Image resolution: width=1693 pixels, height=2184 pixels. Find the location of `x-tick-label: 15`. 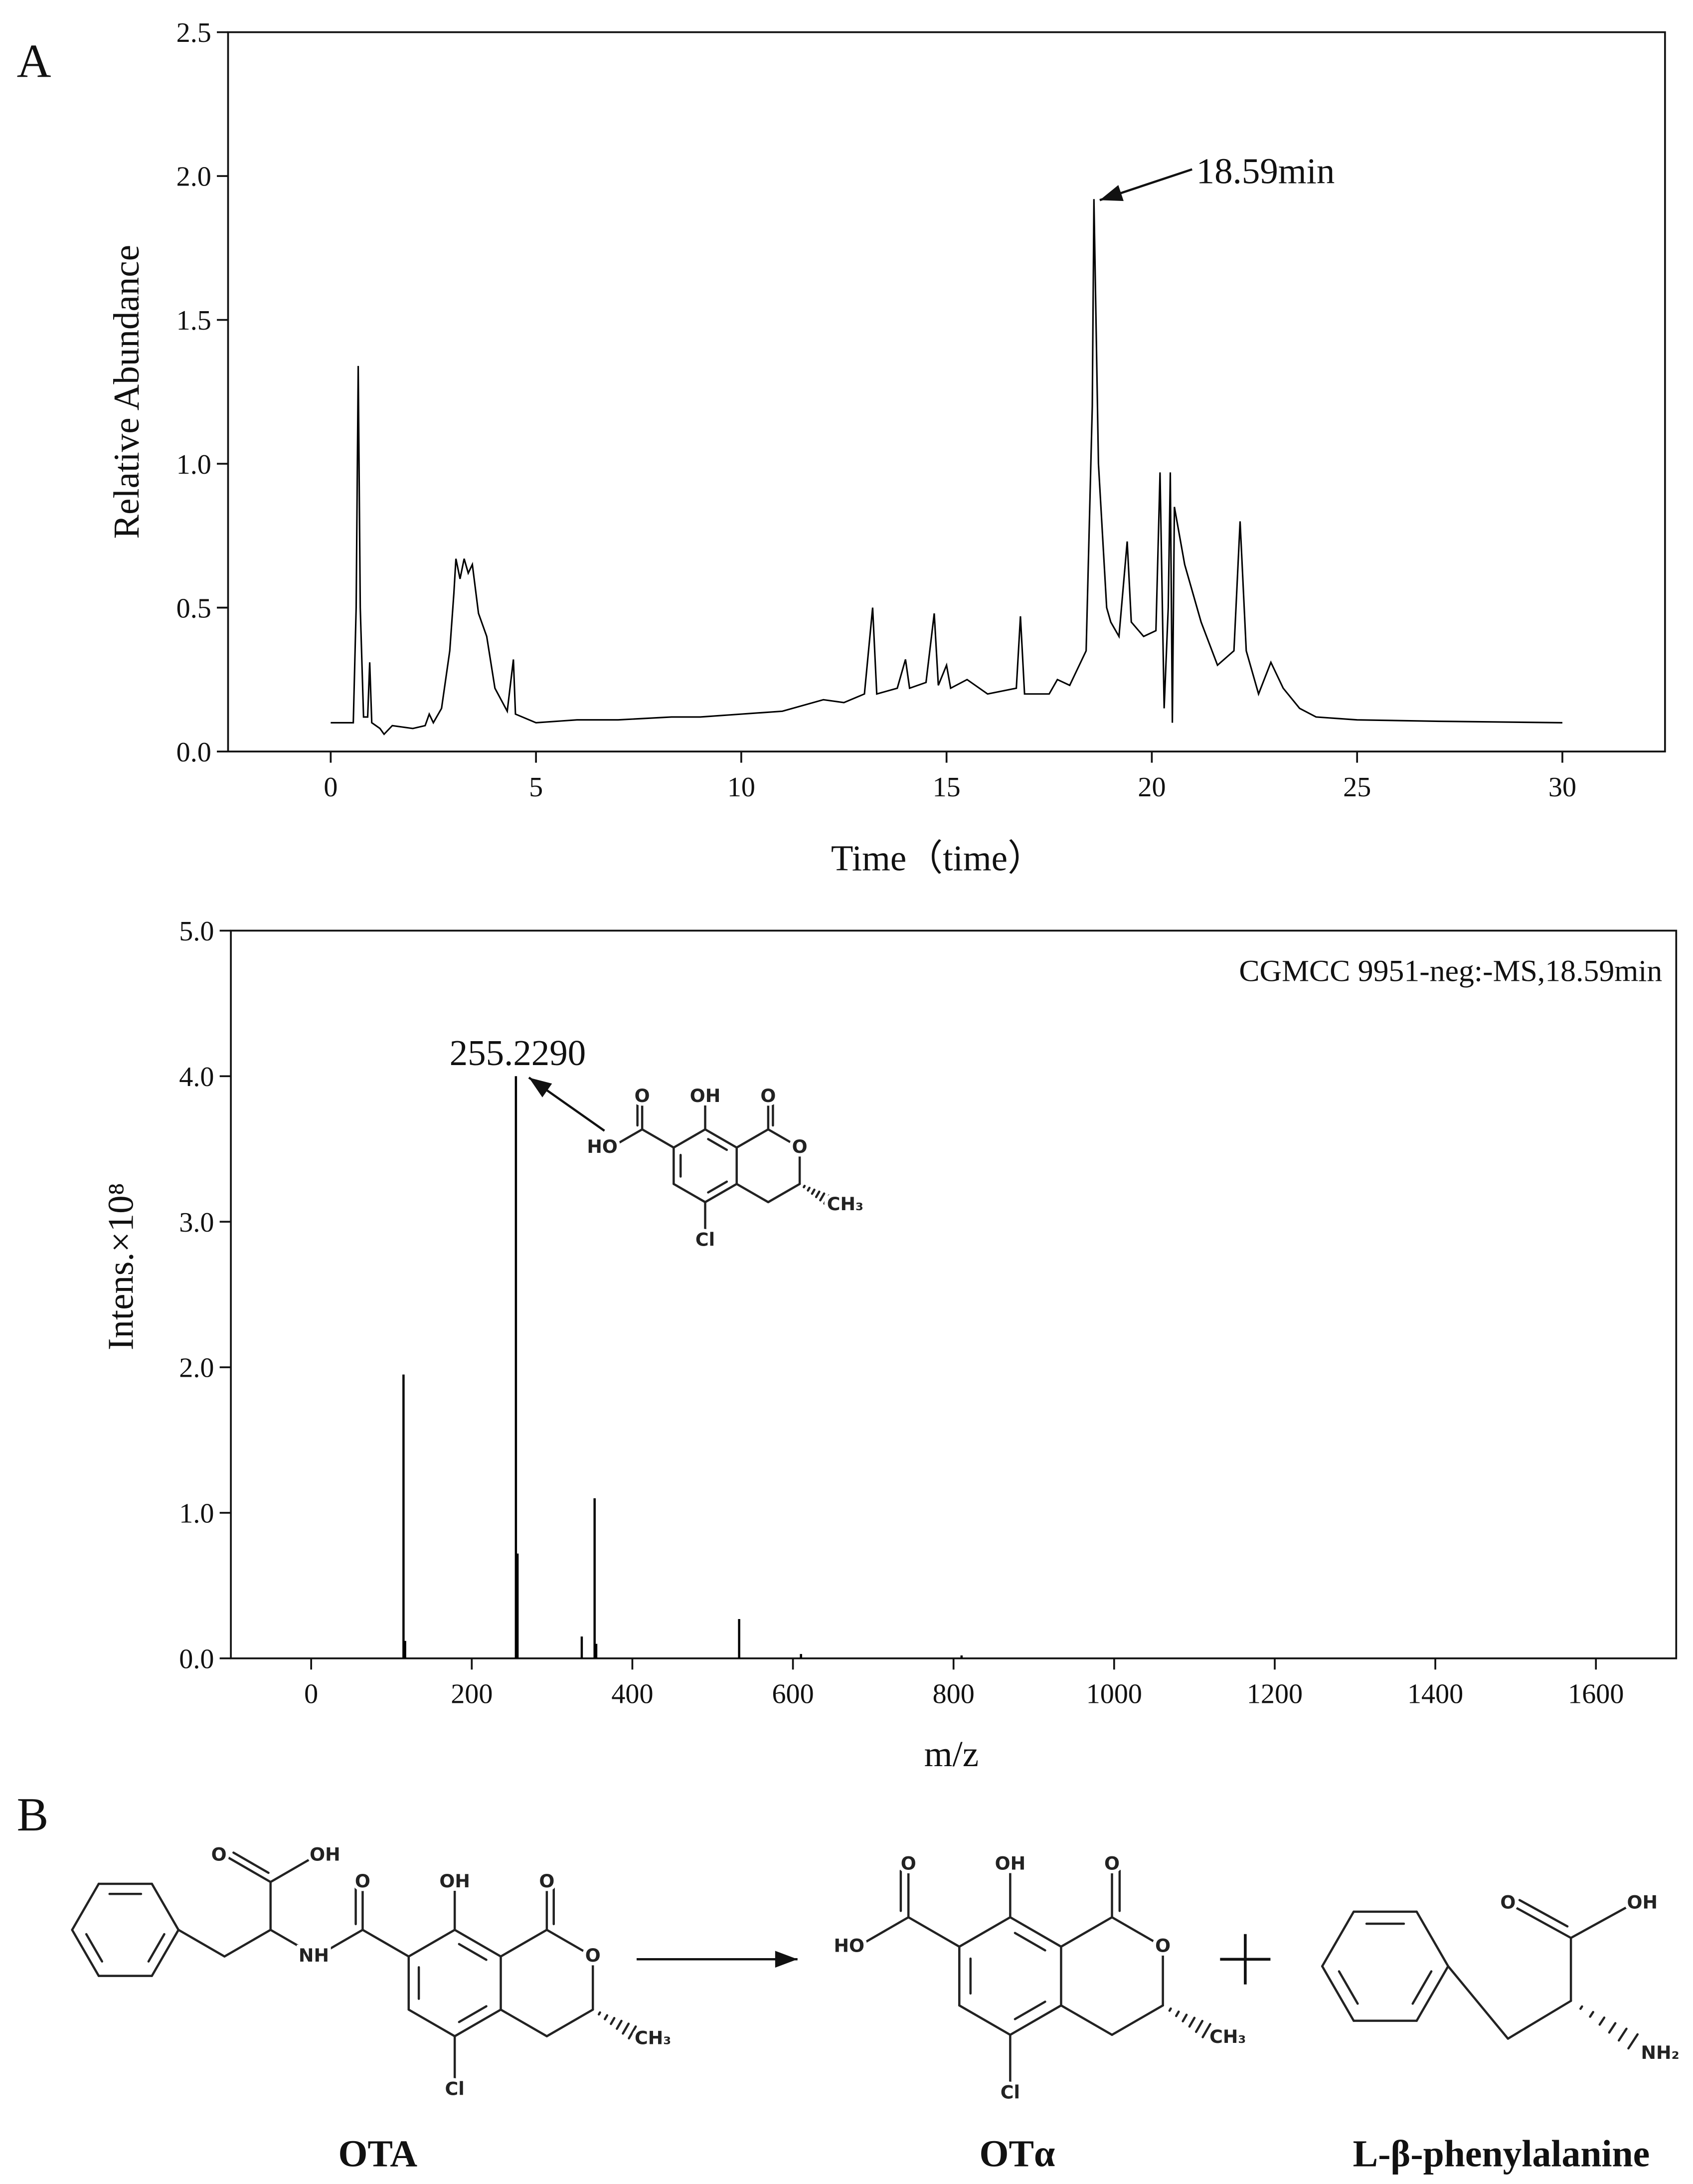

x-tick-label: 15 is located at coordinates (947, 787).